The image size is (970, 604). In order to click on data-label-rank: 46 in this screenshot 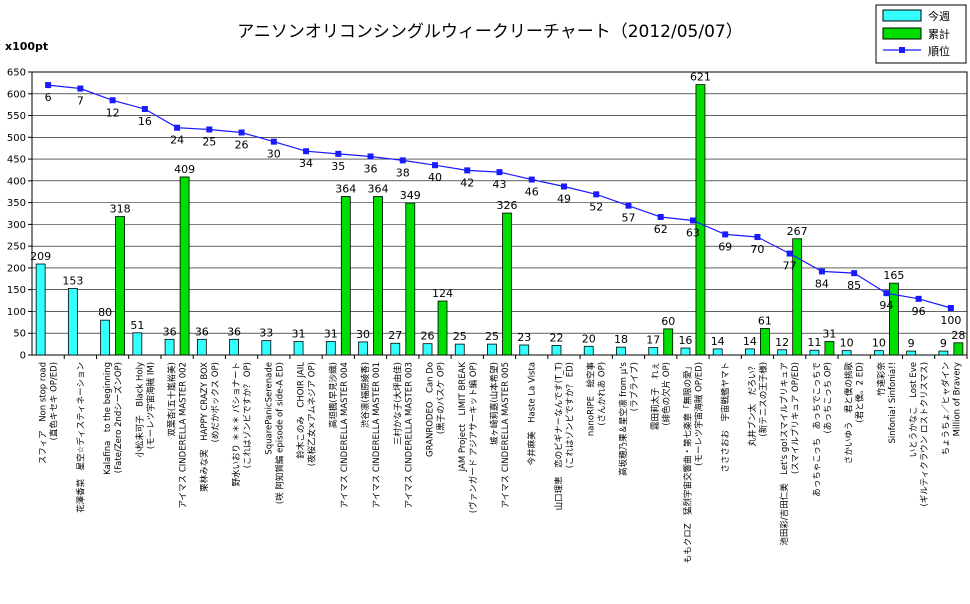, I will do `click(532, 192)`.